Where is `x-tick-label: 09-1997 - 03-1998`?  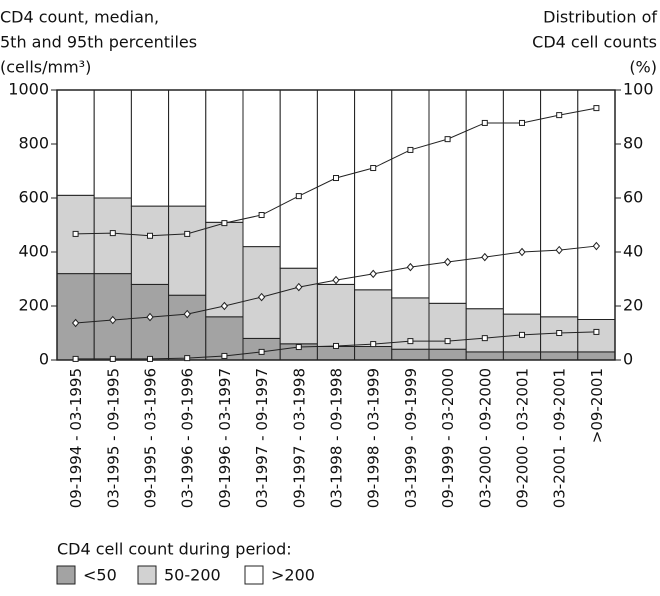 x-tick-label: 09-1997 - 03-1998 is located at coordinates (299, 438).